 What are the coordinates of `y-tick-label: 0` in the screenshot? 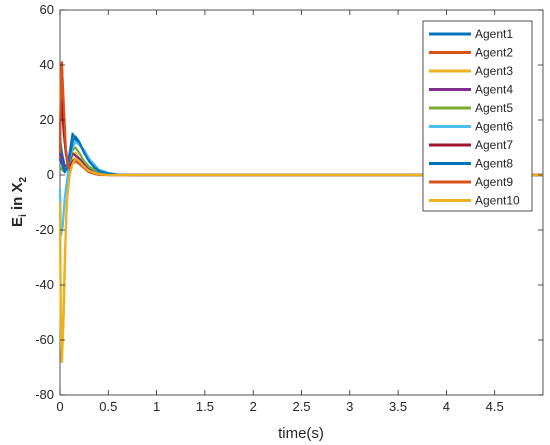 It's located at (50, 174).